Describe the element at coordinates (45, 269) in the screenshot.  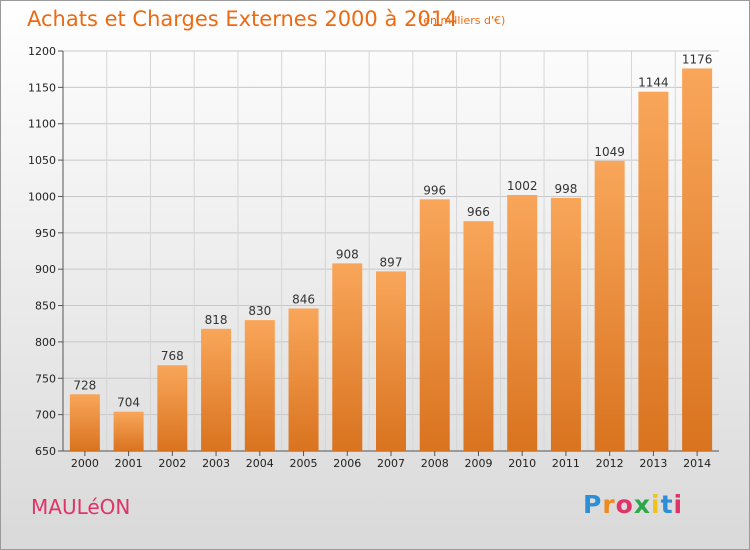
I see `y-tick-label: 900` at that location.